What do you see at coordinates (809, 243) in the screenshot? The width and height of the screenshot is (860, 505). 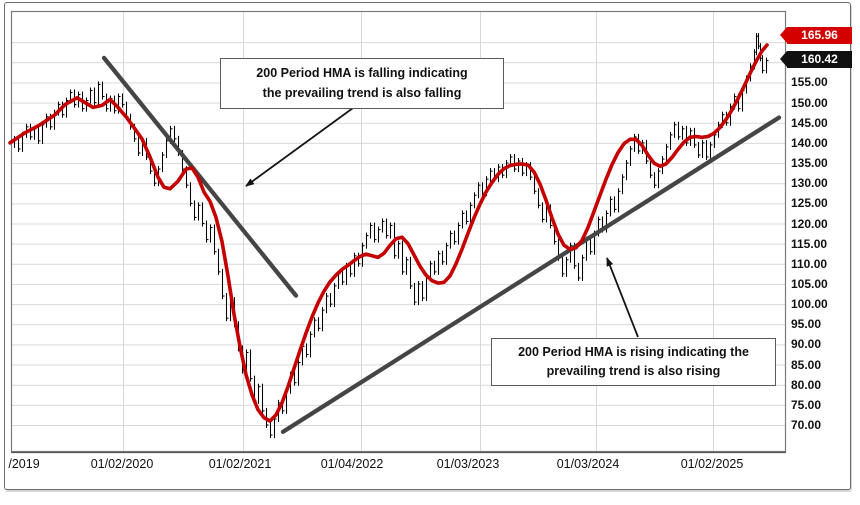 I see `y-axis-tick-label: 115.00` at bounding box center [809, 243].